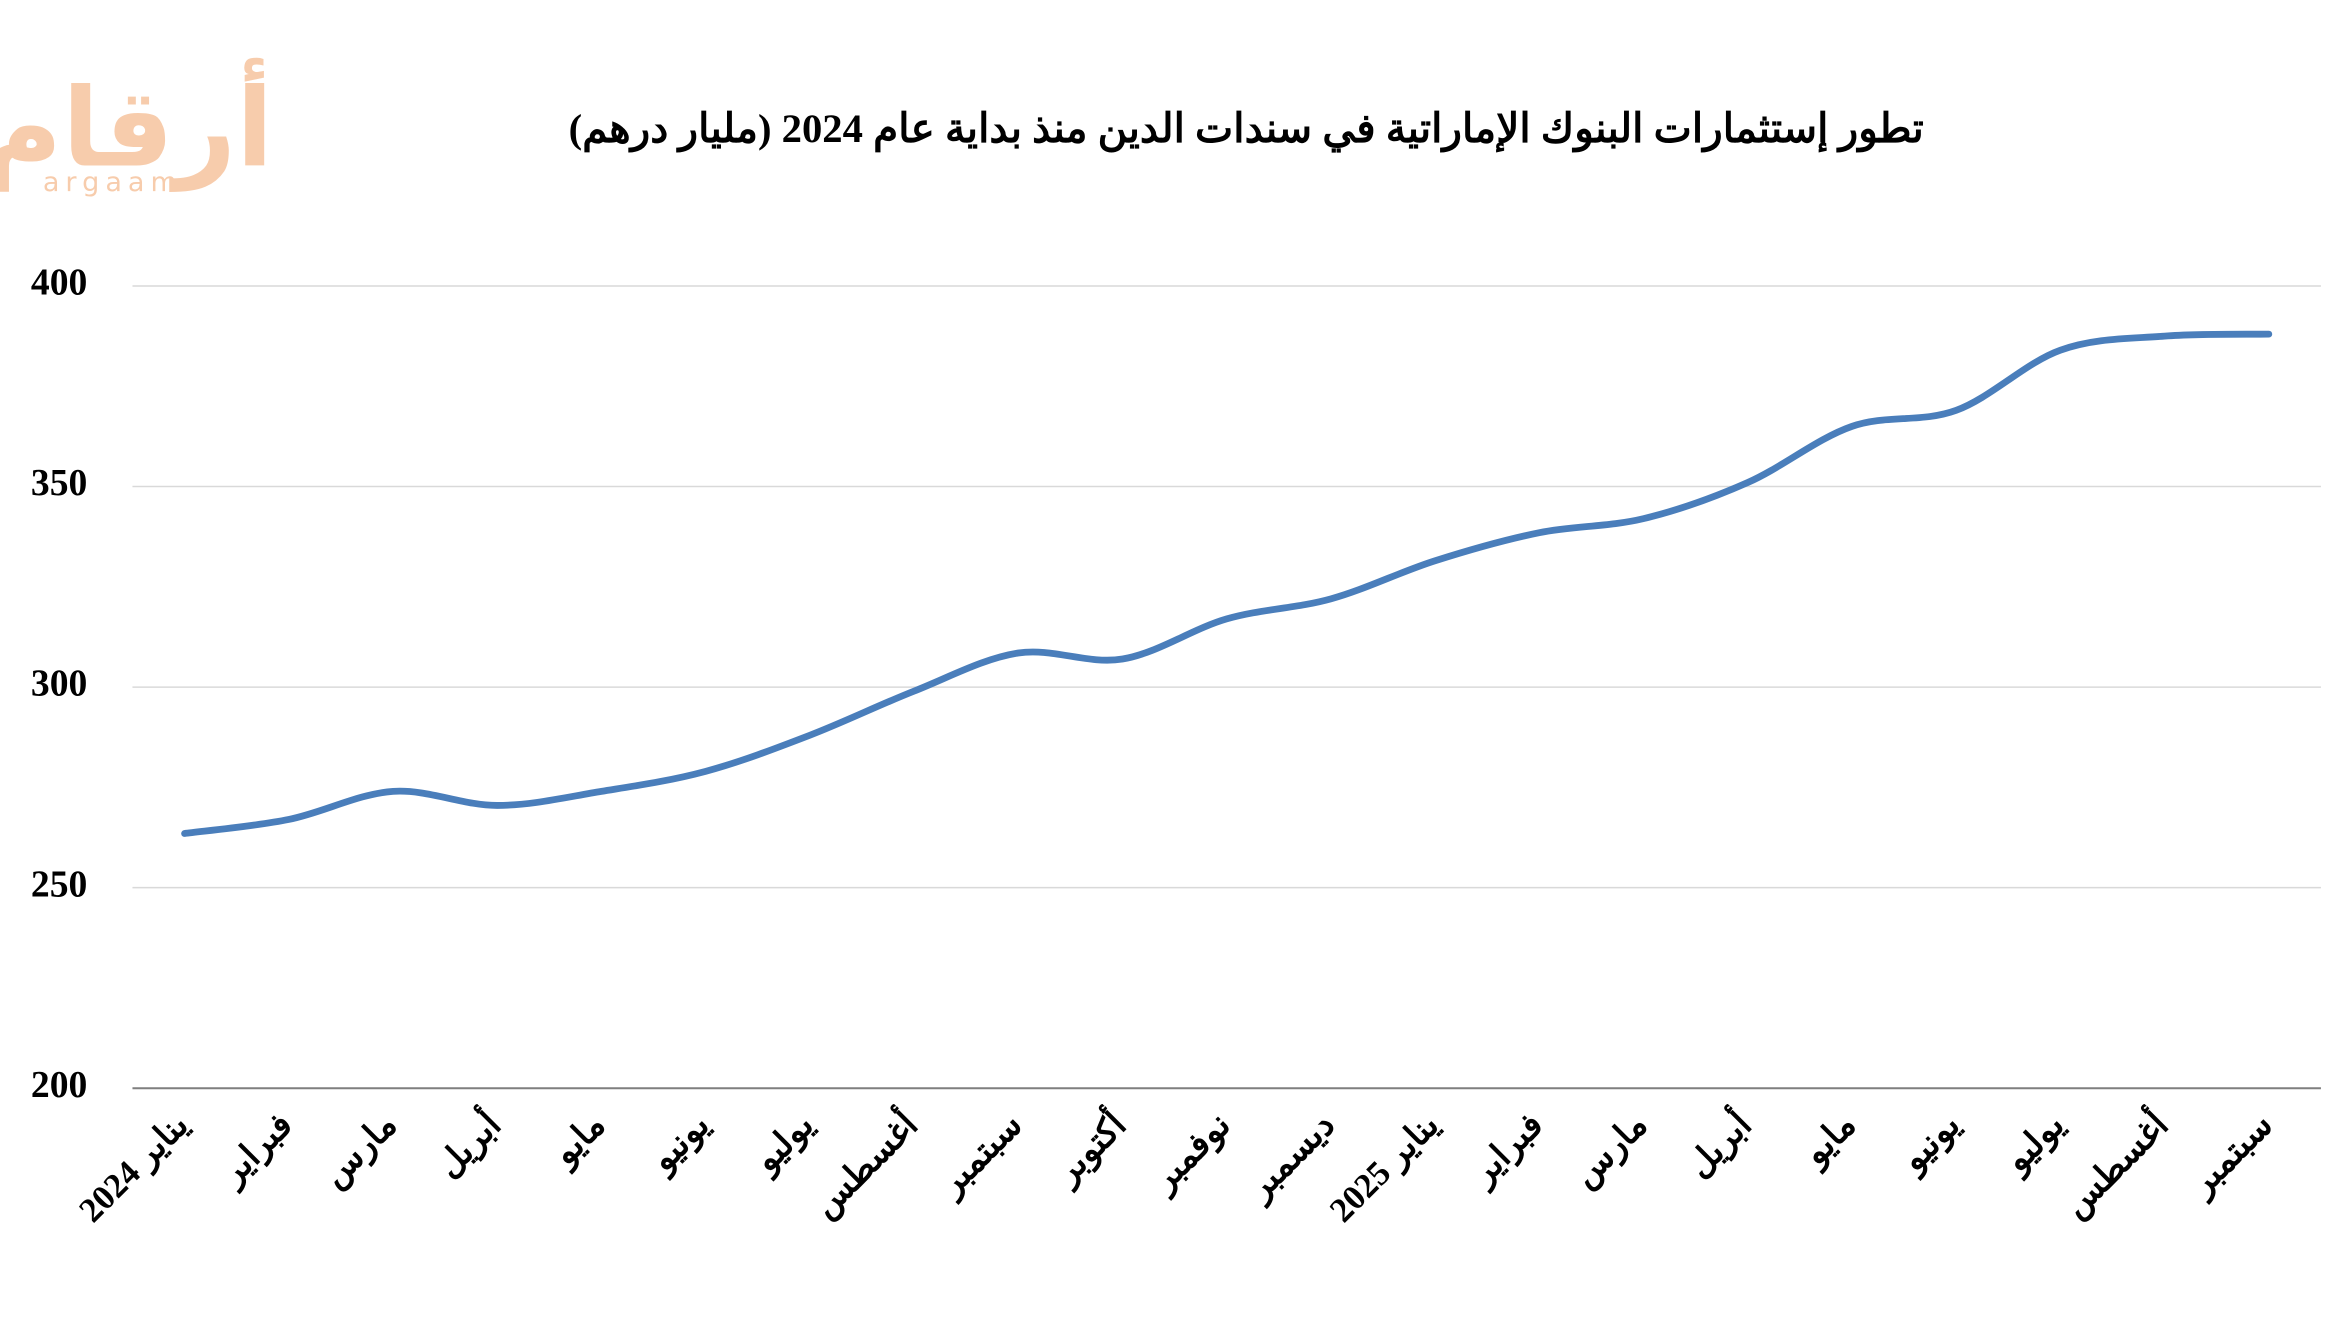 This screenshot has width=2336, height=1317. Describe the element at coordinates (59, 283) in the screenshot. I see `y-tick-label: 400` at that location.